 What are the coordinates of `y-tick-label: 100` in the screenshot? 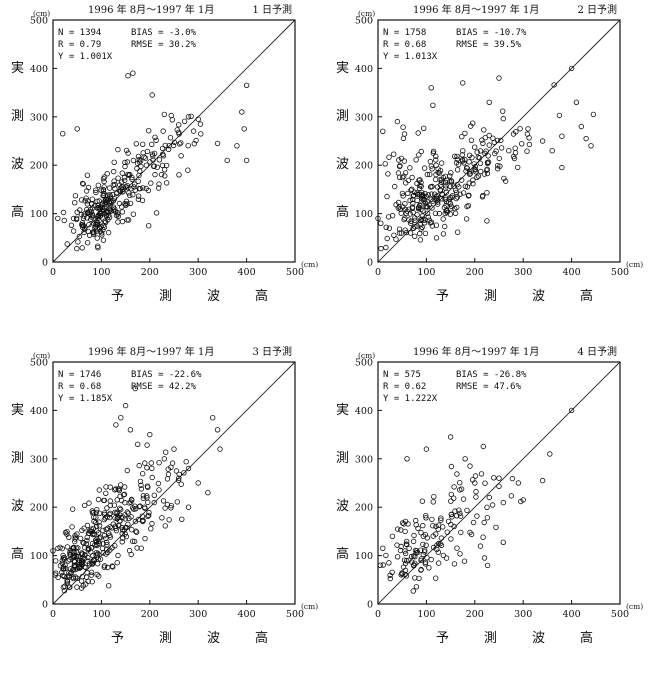 It's located at (39, 214).